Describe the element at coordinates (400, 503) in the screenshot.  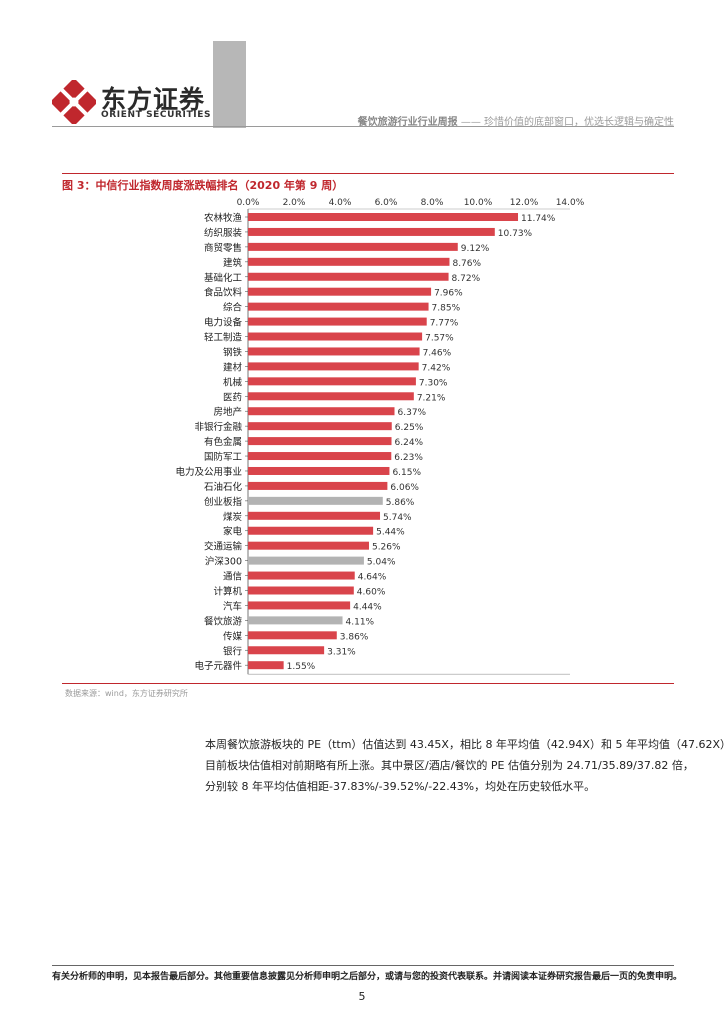
I see `data-label: 5.86%` at that location.